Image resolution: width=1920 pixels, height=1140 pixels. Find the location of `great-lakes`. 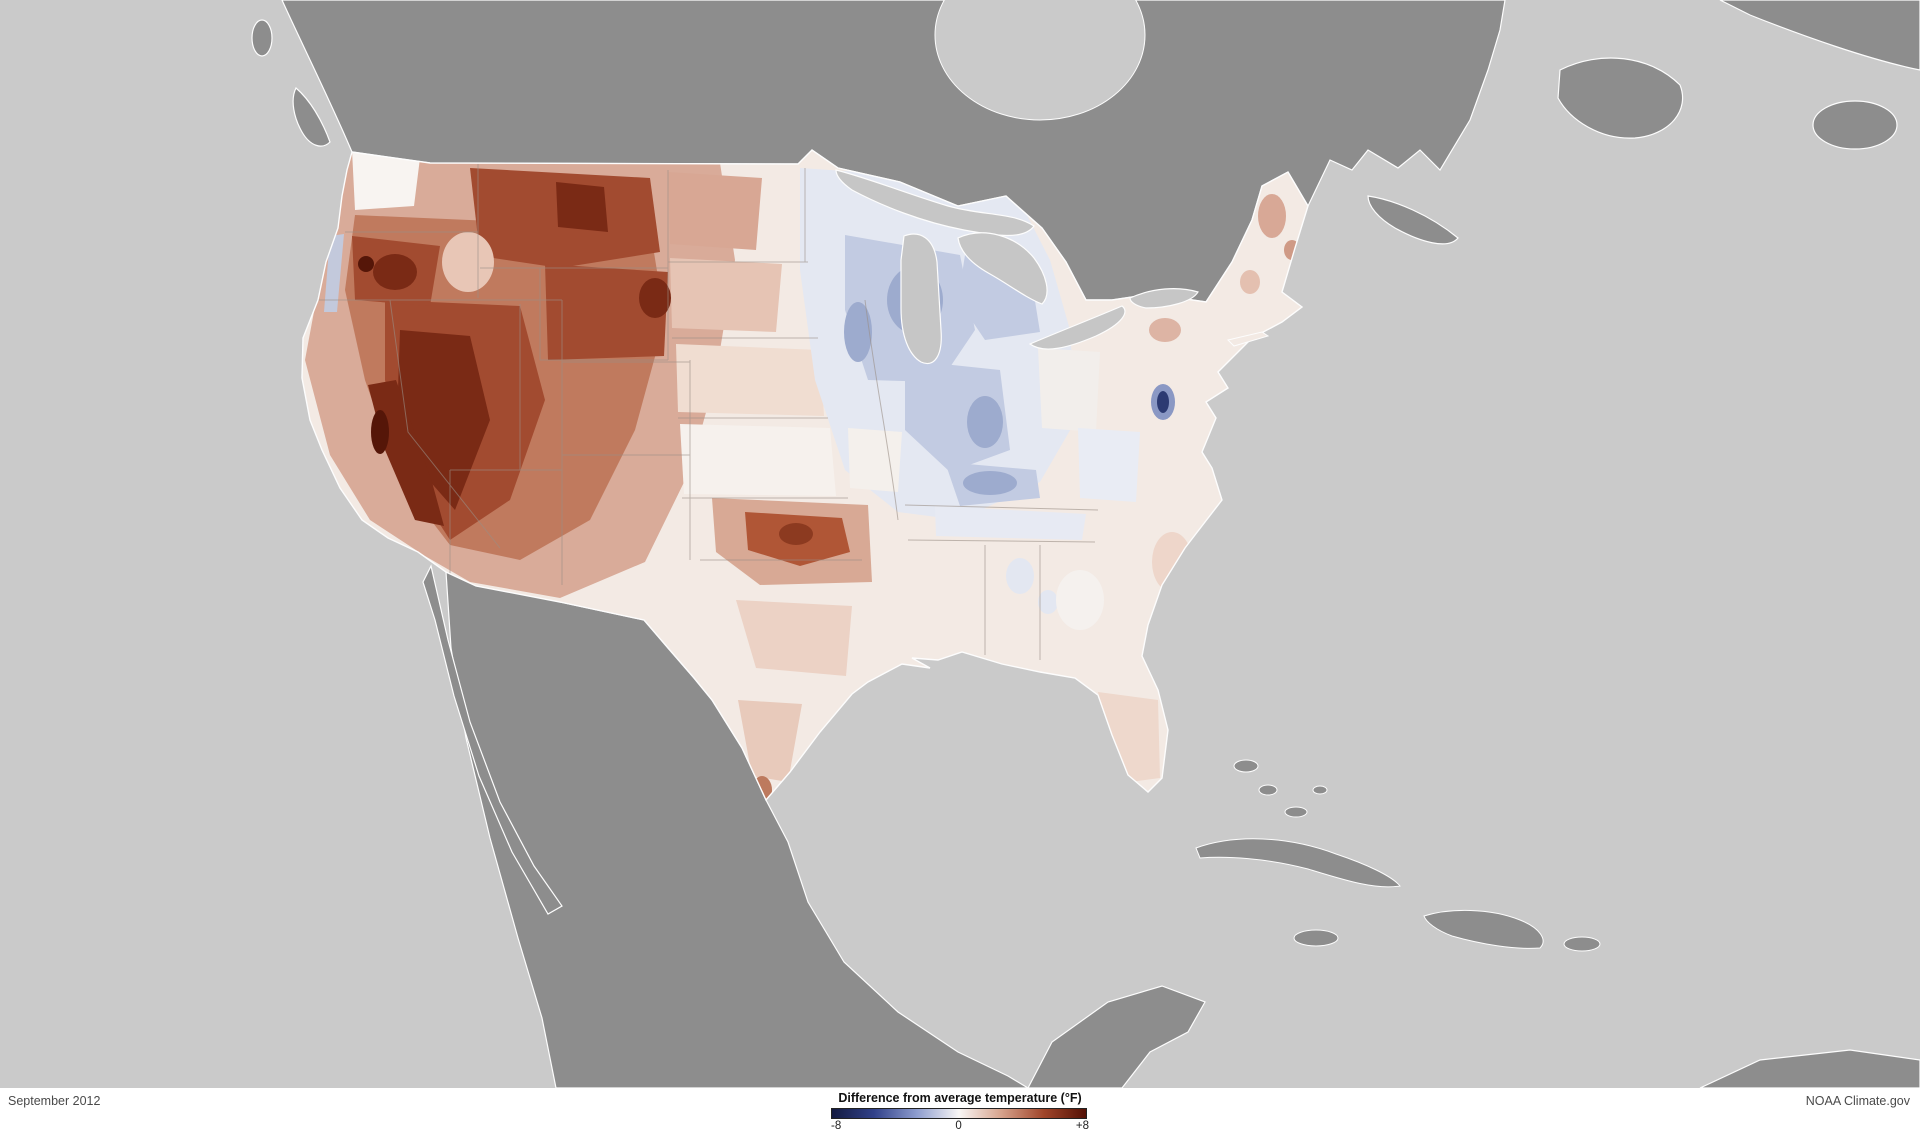

great-lakes is located at coordinates (1017, 267).